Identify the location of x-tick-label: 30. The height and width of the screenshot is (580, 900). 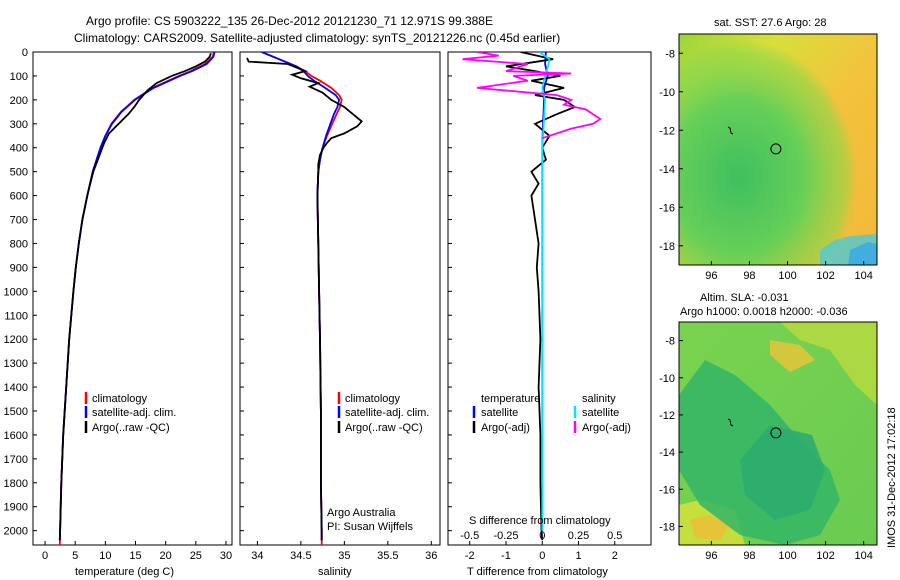
(226, 556).